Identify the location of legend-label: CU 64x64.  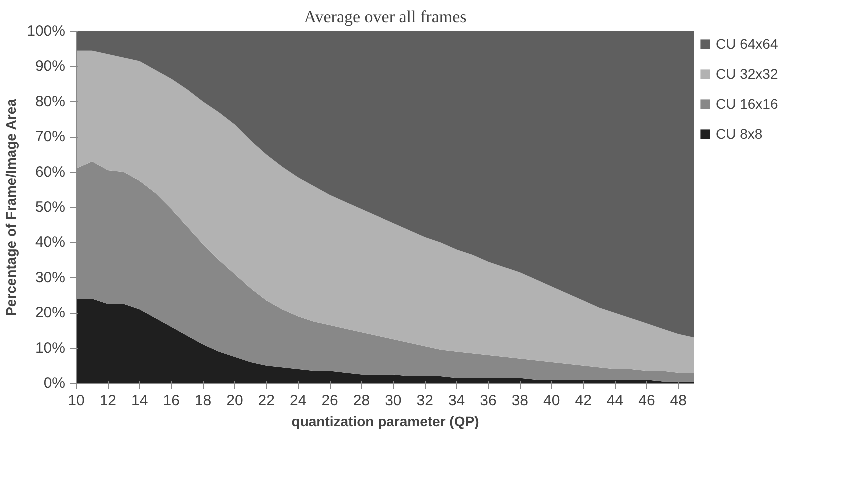
(747, 44).